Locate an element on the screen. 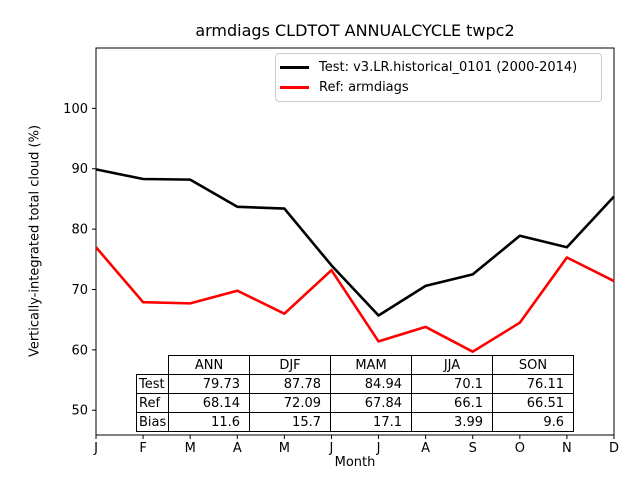 The width and height of the screenshot is (640, 480). x-tick-label-6: J is located at coordinates (378, 448).